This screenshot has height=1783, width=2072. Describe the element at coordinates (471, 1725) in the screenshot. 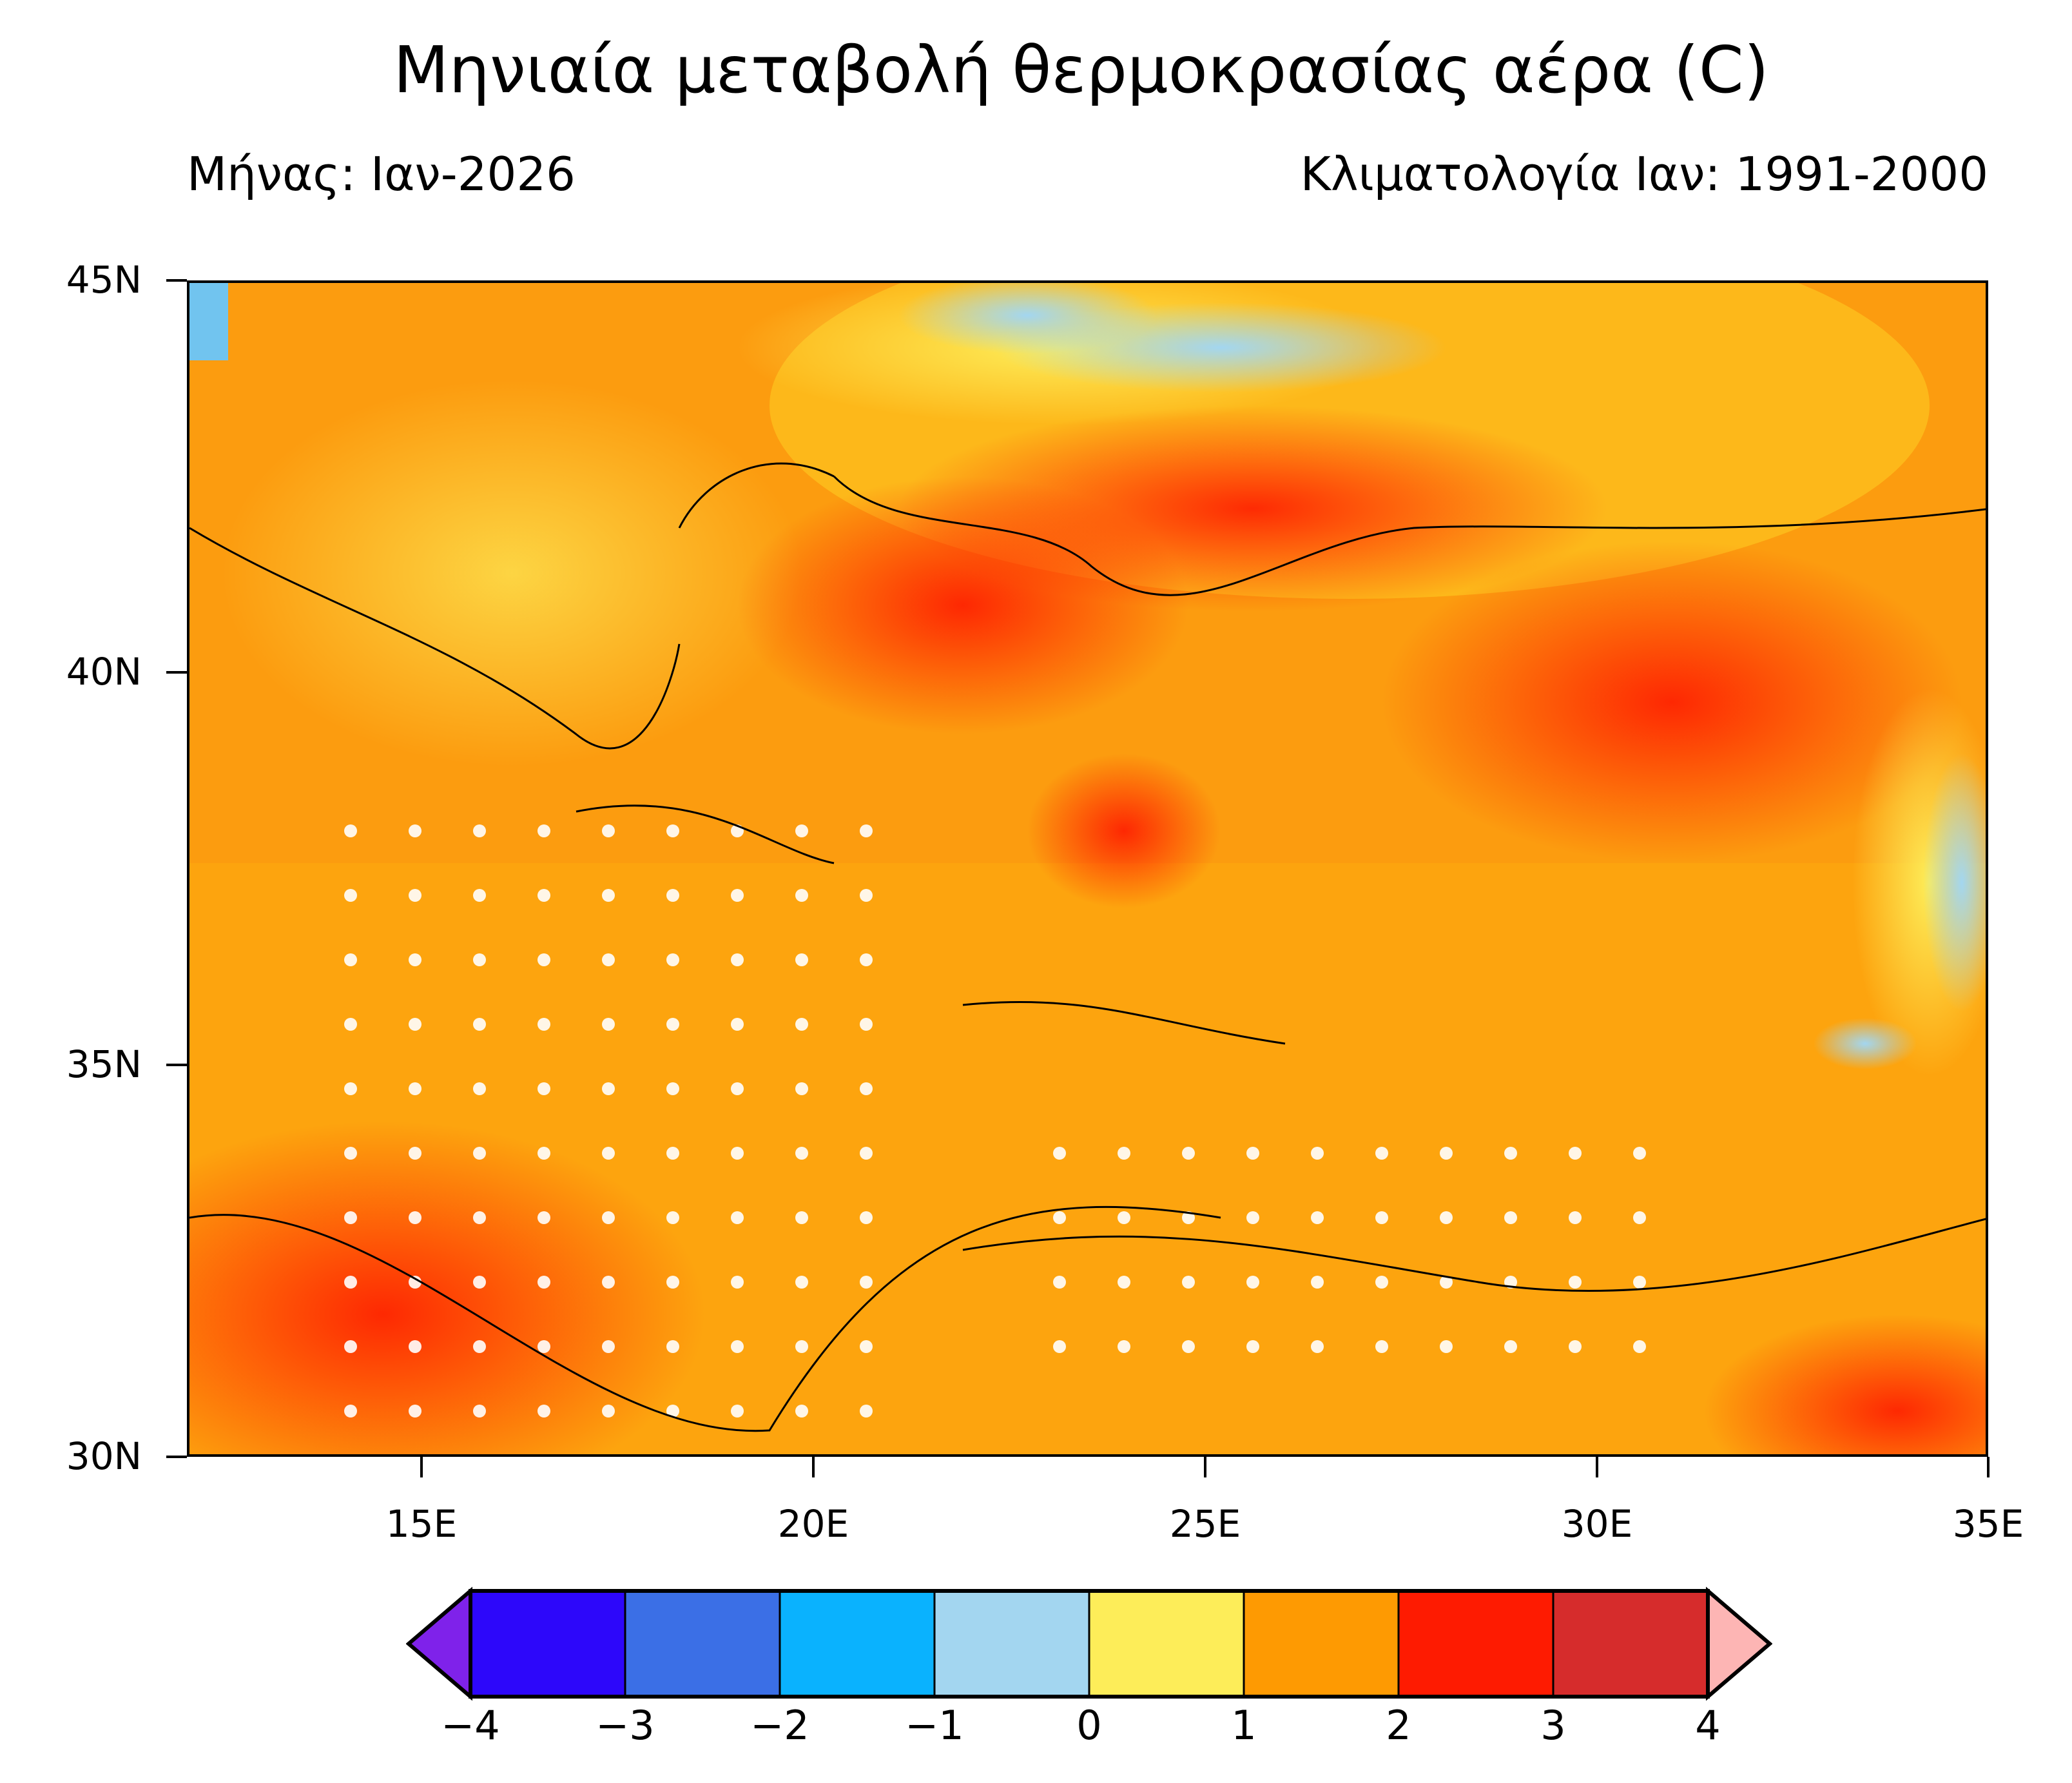

I see `colorbar-tick-label: −4` at that location.